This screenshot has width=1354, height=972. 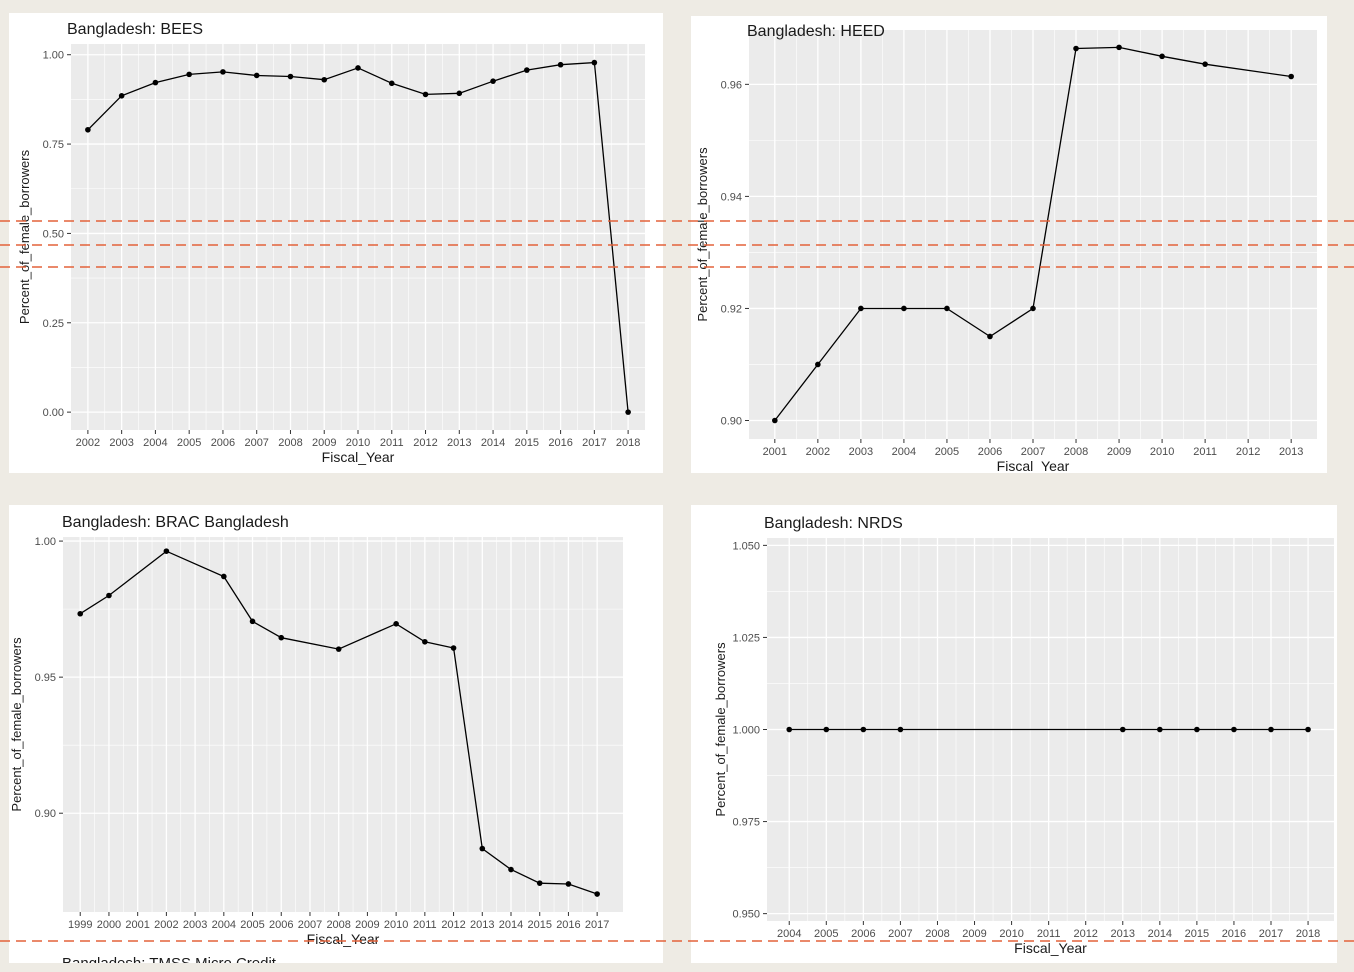 I want to click on x-tick-label: 2018, so click(x=628, y=443).